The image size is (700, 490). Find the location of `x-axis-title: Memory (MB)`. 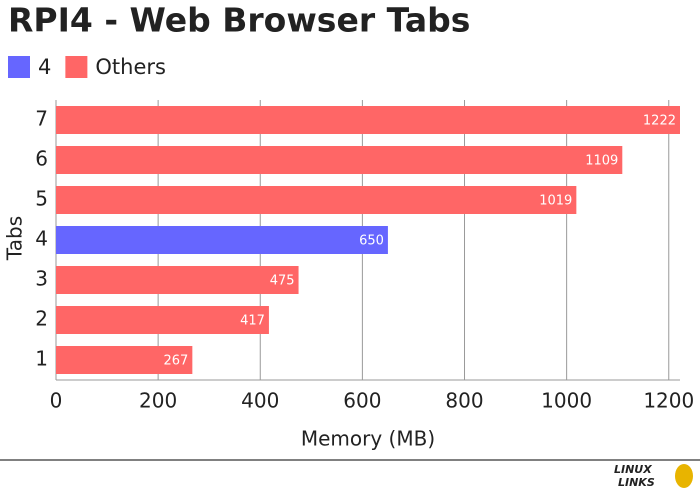

x-axis-title: Memory (MB) is located at coordinates (368, 439).